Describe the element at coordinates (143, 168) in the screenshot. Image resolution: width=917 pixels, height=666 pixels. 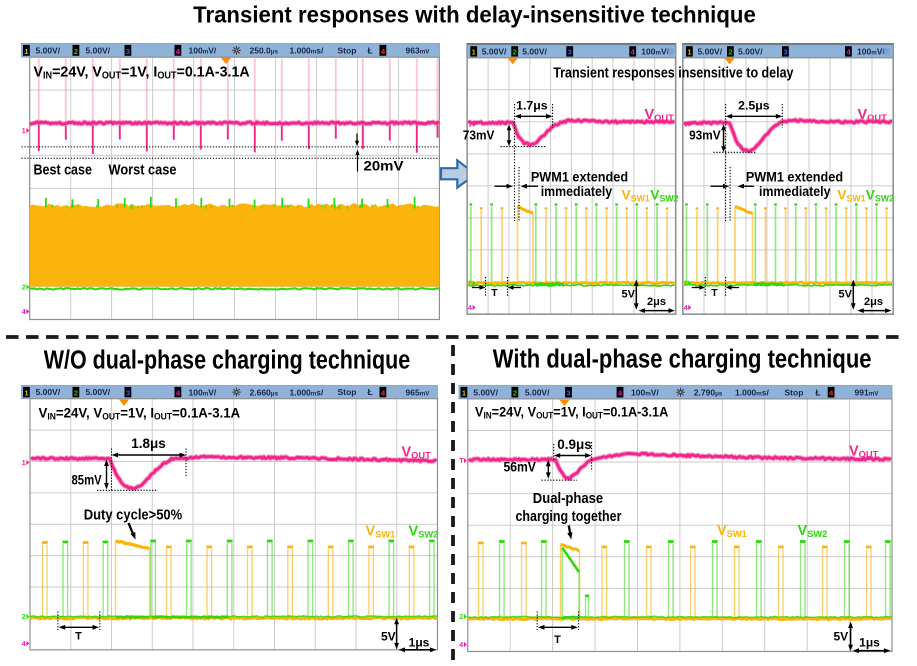
I see `svg-text: Worst case` at that location.